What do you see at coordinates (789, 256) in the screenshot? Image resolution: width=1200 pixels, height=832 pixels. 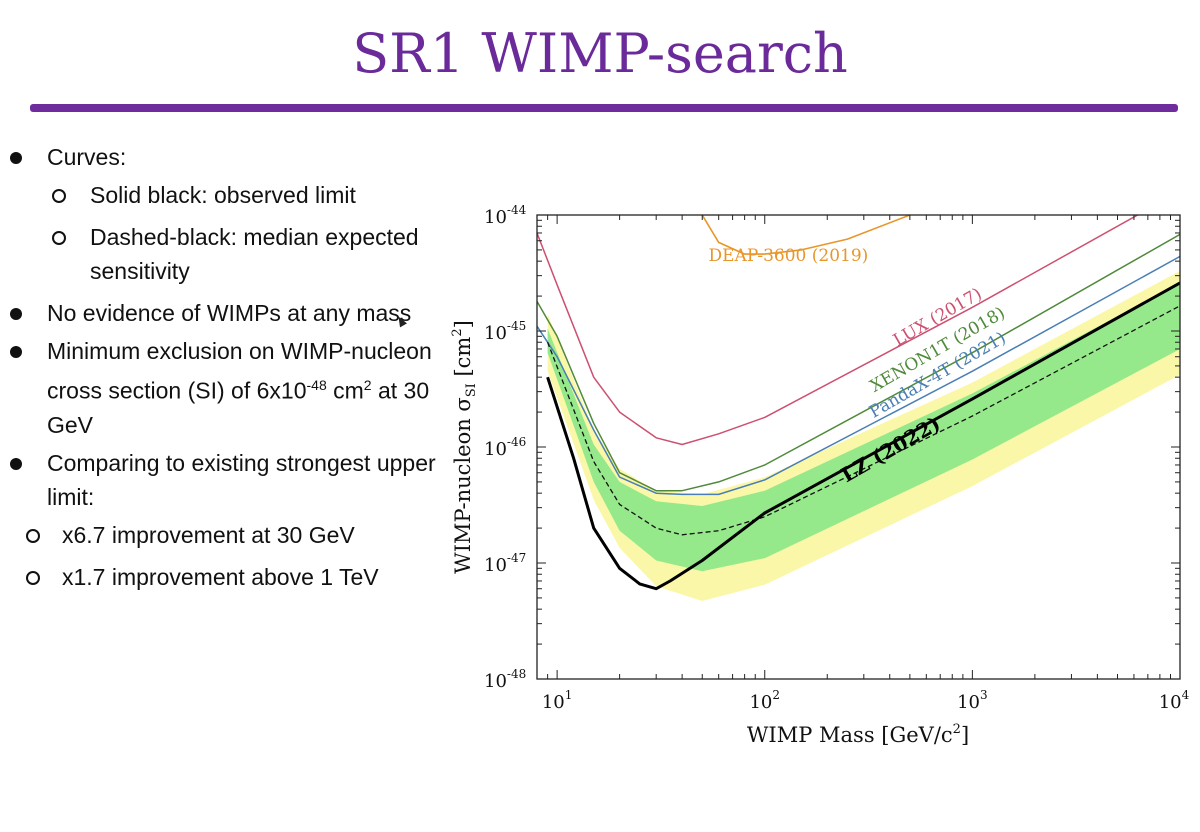 I see `deap-3600-2019-label: DEAP-3600 (2019)` at bounding box center [789, 256].